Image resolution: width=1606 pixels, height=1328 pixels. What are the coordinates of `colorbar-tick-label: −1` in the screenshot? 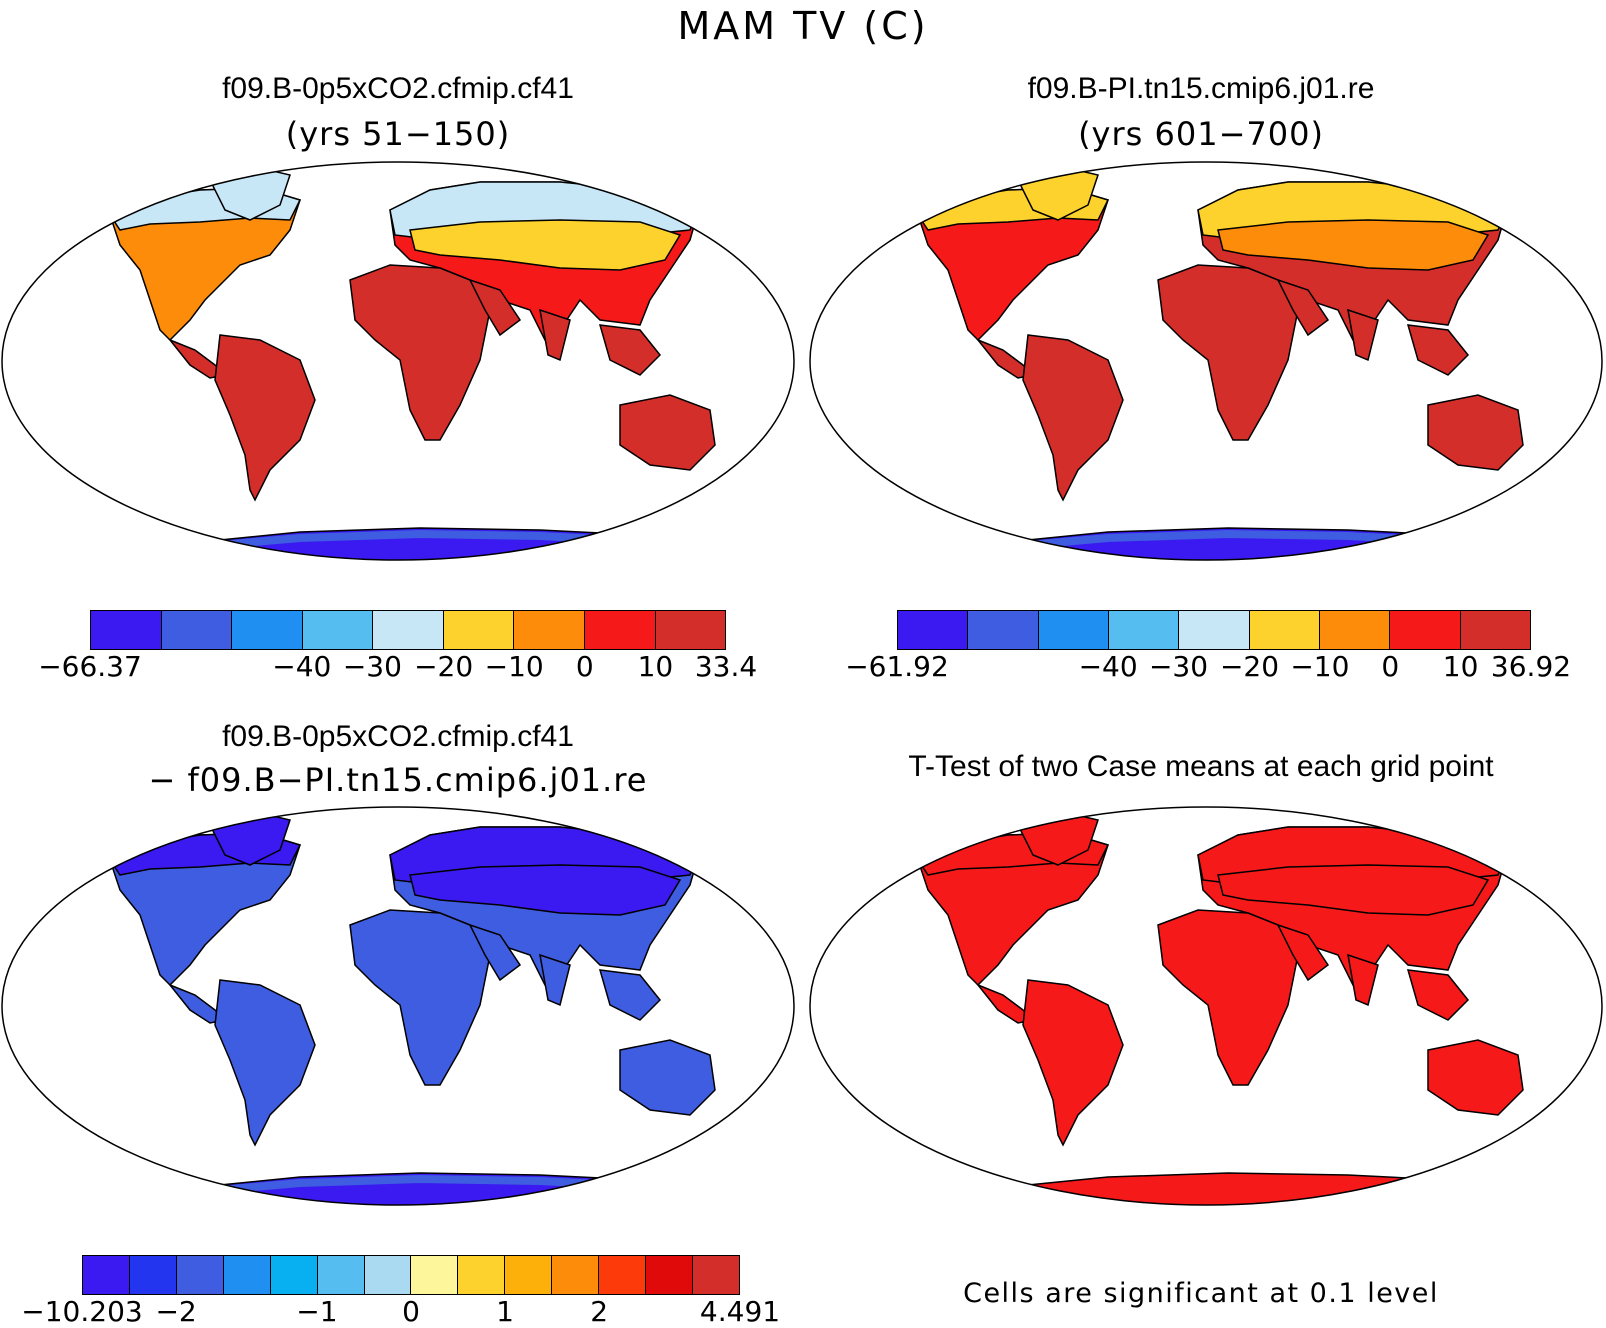 It's located at (317, 1311).